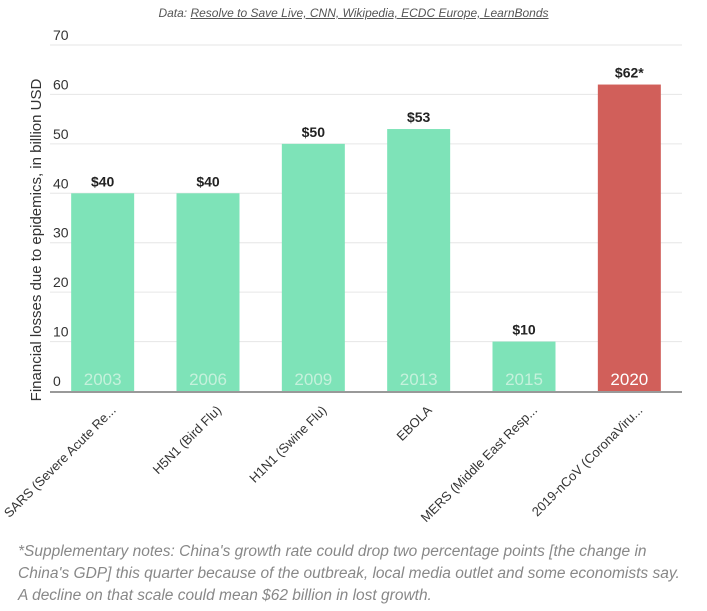 This screenshot has width=707, height=611. I want to click on bar-value-label: $62*, so click(629, 73).